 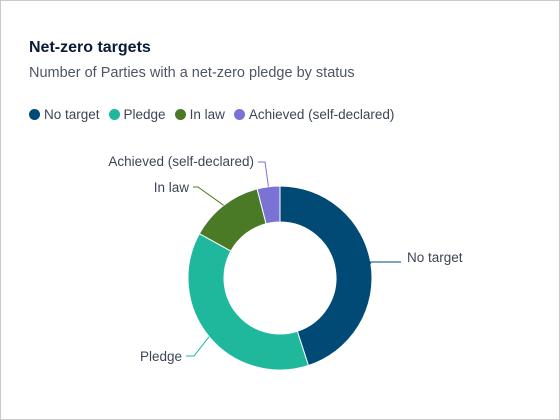 I want to click on chart-title: Net-zero targets, so click(x=90, y=47).